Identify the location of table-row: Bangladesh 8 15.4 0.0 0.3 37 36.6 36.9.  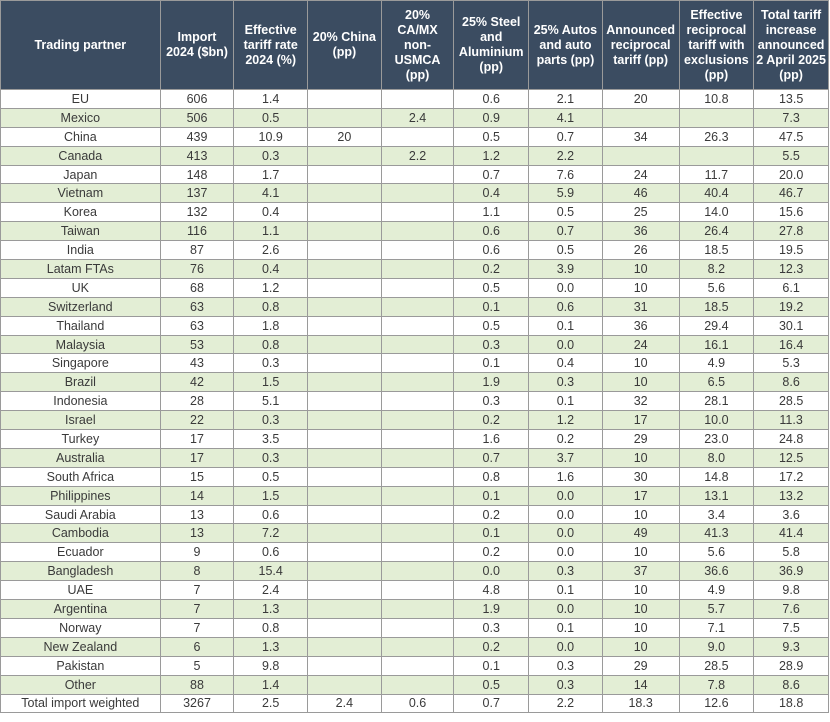
(414, 571).